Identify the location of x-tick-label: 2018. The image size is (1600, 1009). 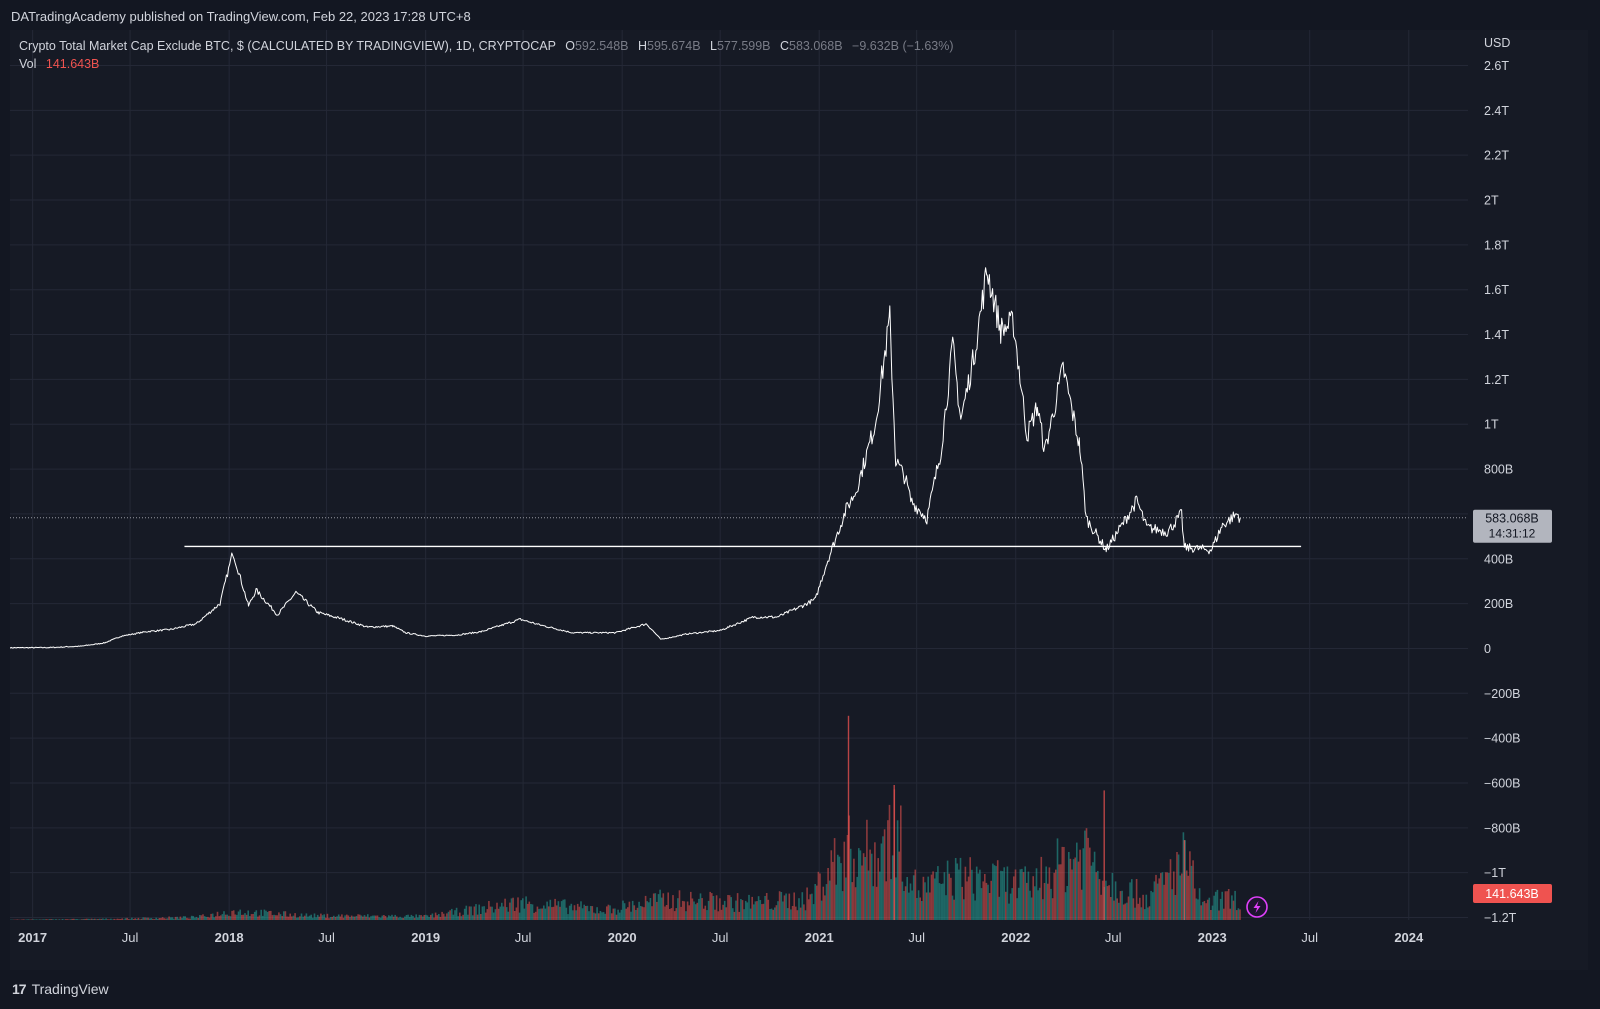
(229, 937).